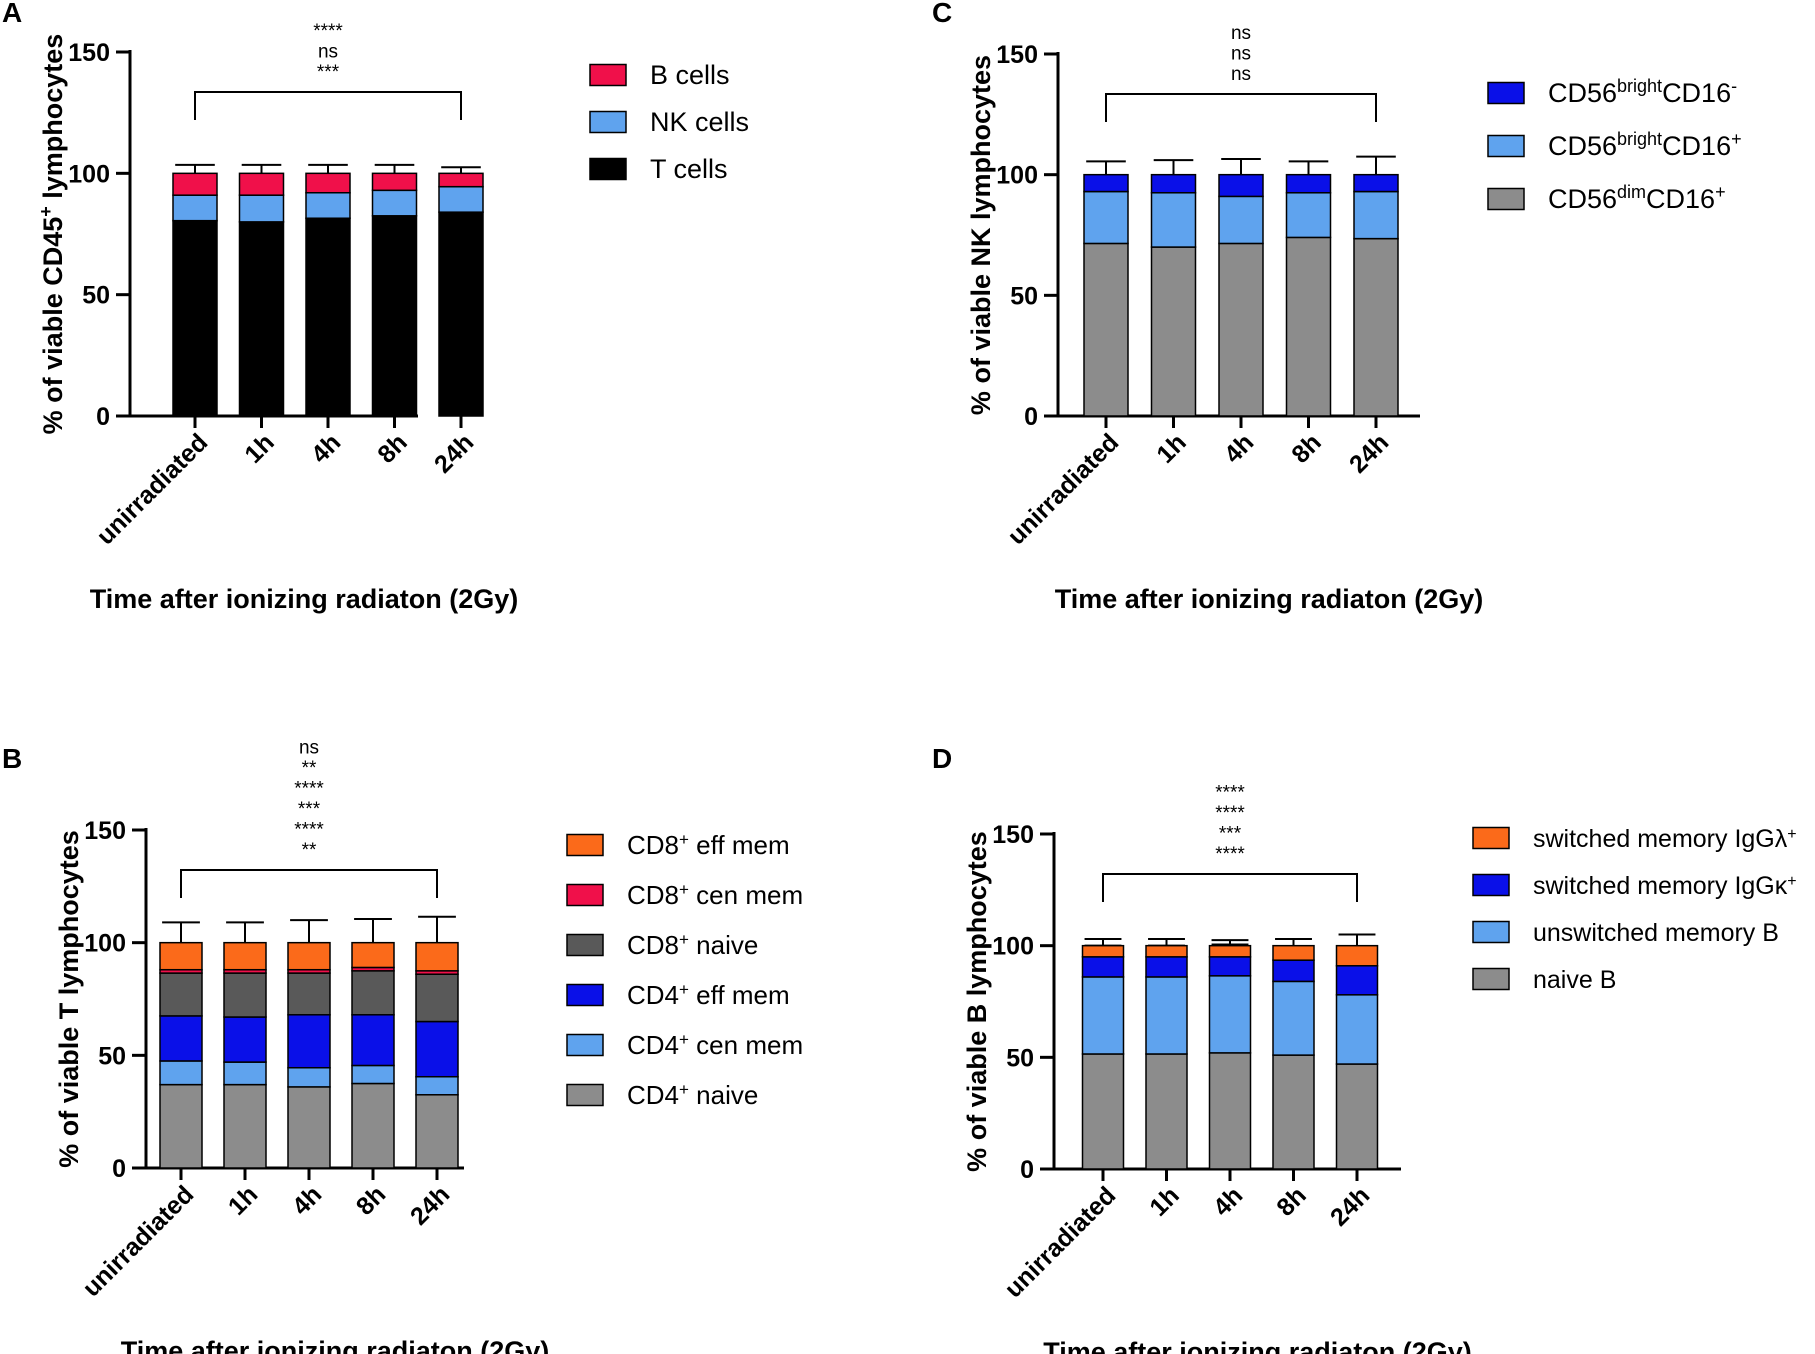 This screenshot has height=1354, width=1815. What do you see at coordinates (12, 14) in the screenshot?
I see `panel-letter: A` at bounding box center [12, 14].